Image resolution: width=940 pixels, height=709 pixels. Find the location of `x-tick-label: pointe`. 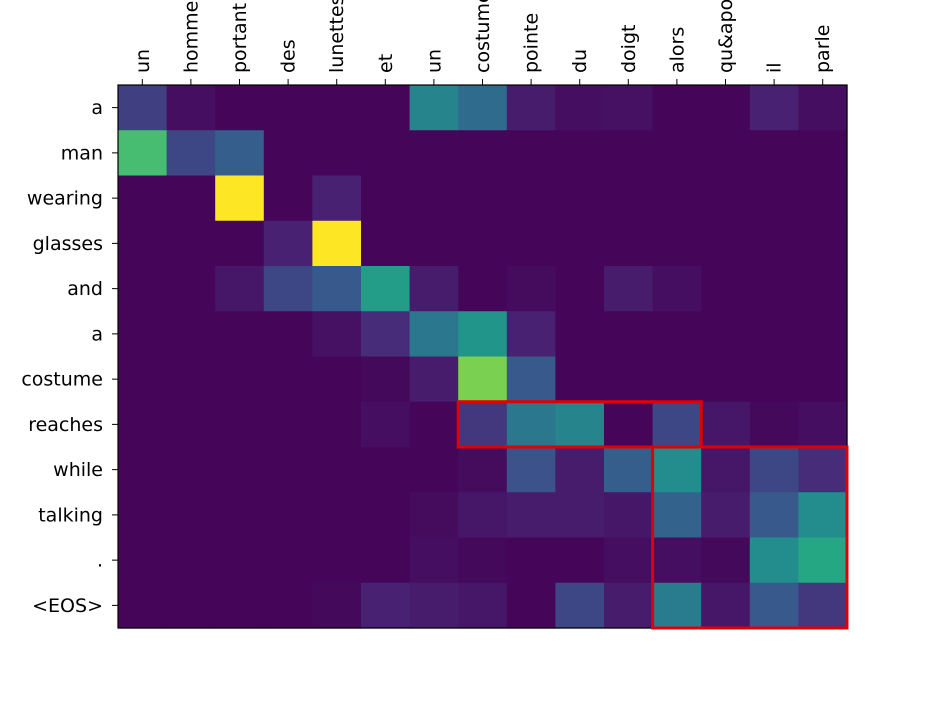

x-tick-label: pointe is located at coordinates (532, 43).